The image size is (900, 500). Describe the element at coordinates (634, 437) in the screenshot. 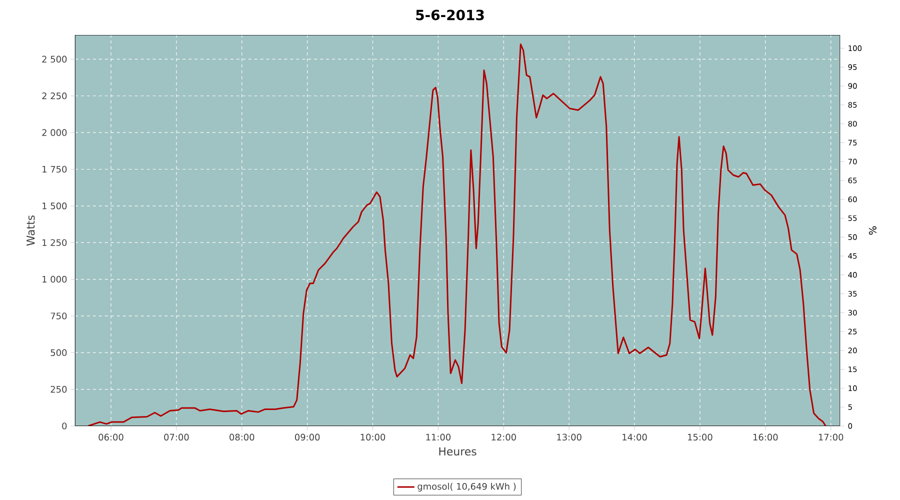

I see `x-tick-label: 14:00` at that location.